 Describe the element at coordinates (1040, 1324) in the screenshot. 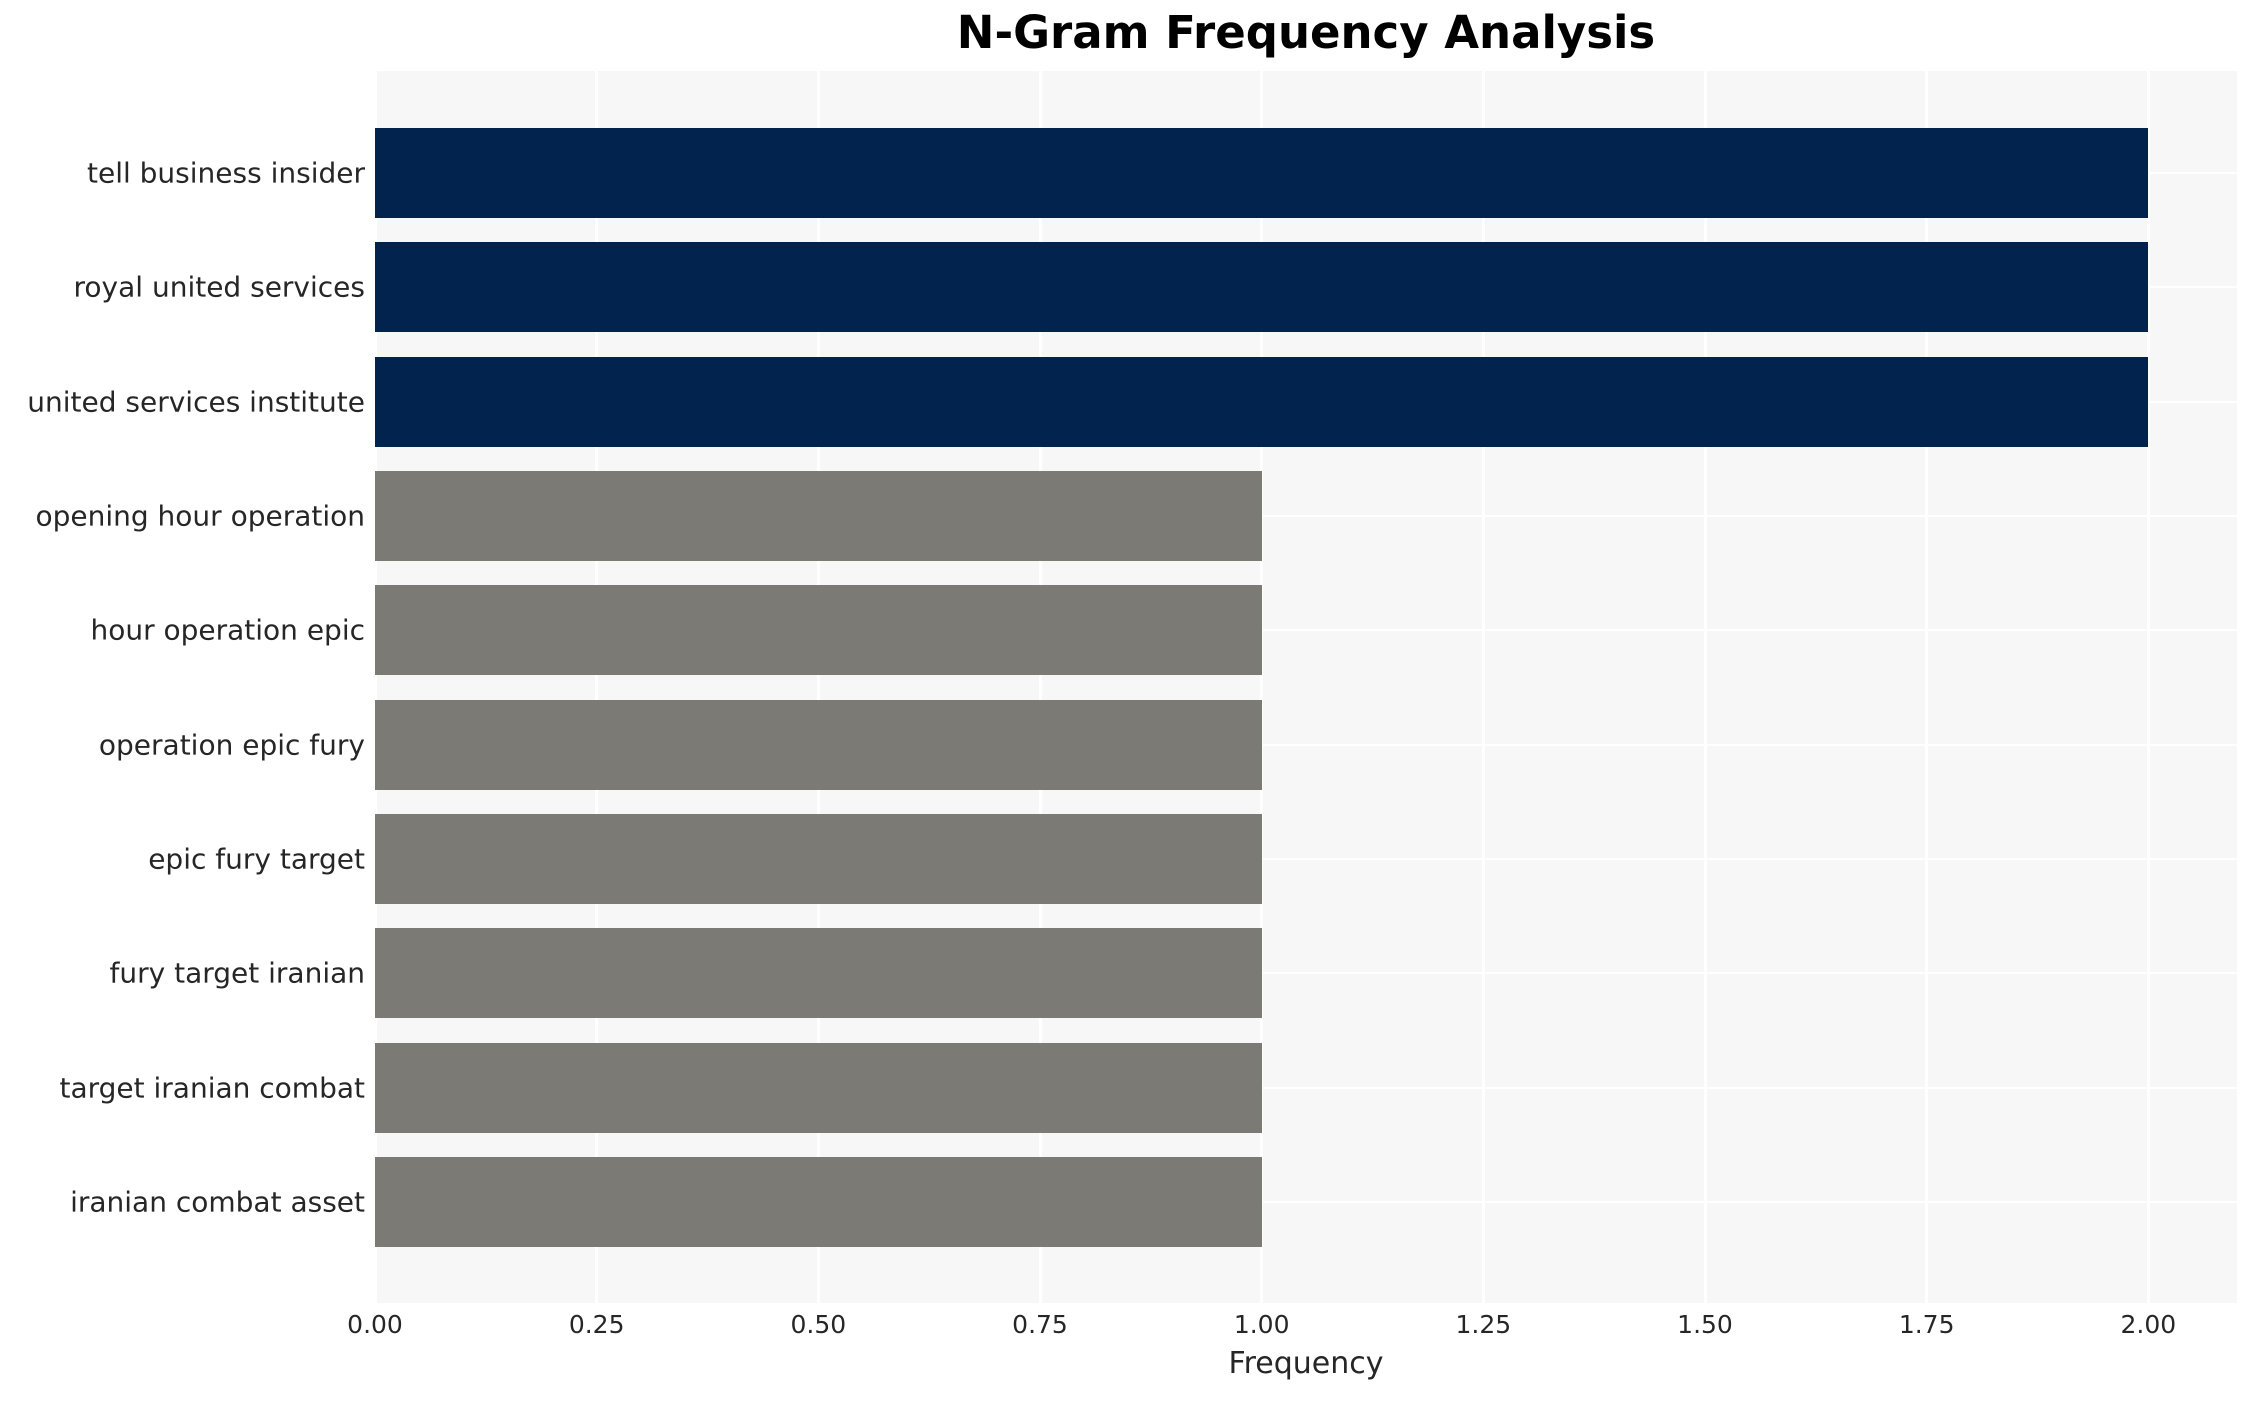

I see `x-tick-label: 0.75` at that location.